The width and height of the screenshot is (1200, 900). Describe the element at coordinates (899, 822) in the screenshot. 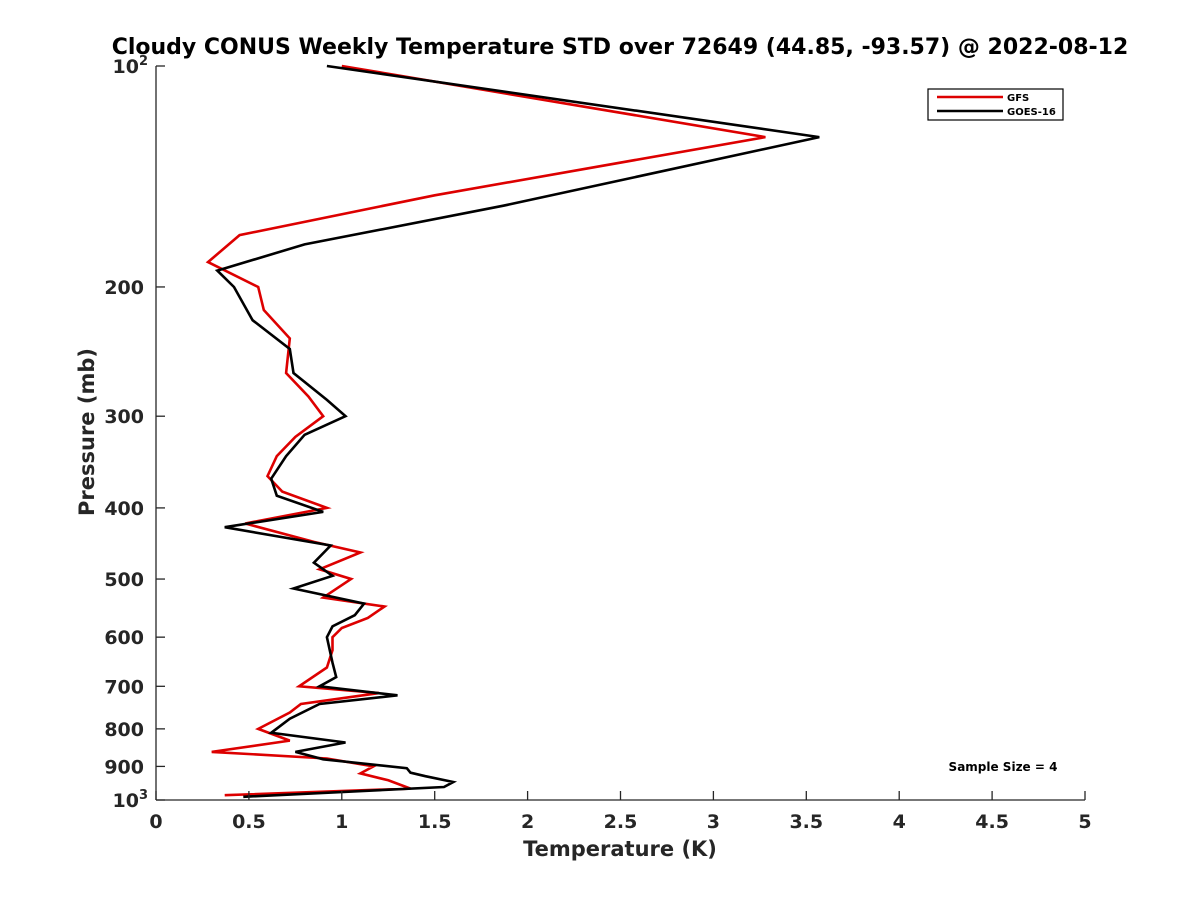

I see `x-tick-label: 4` at that location.